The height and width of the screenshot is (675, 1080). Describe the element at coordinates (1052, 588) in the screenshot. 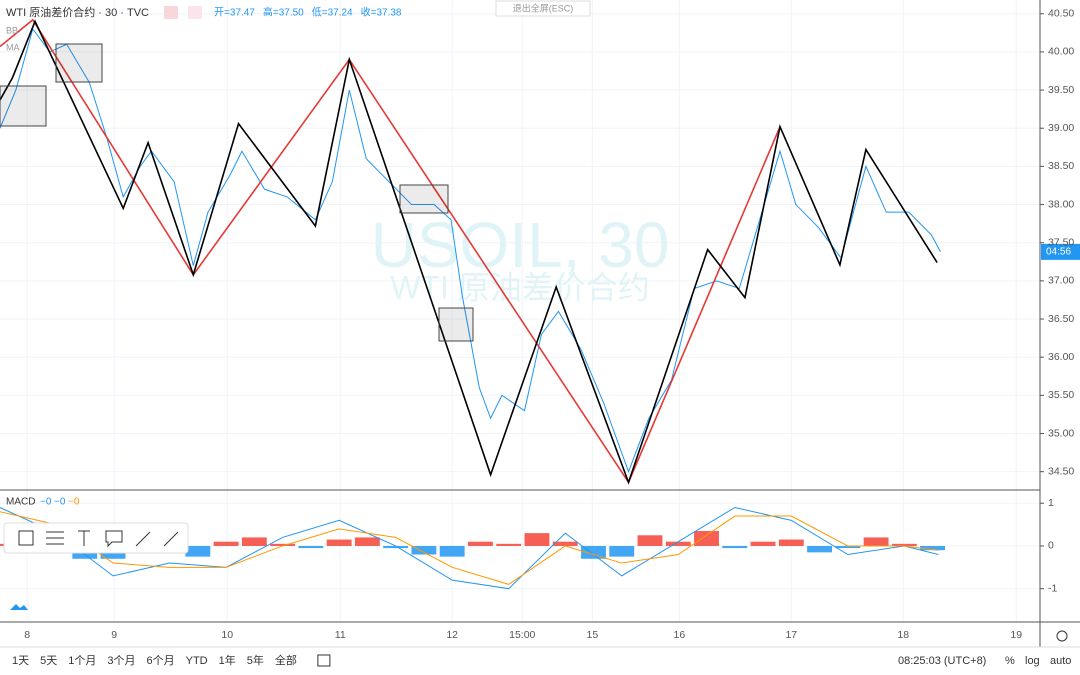

I see `y-tick-label: -1` at that location.